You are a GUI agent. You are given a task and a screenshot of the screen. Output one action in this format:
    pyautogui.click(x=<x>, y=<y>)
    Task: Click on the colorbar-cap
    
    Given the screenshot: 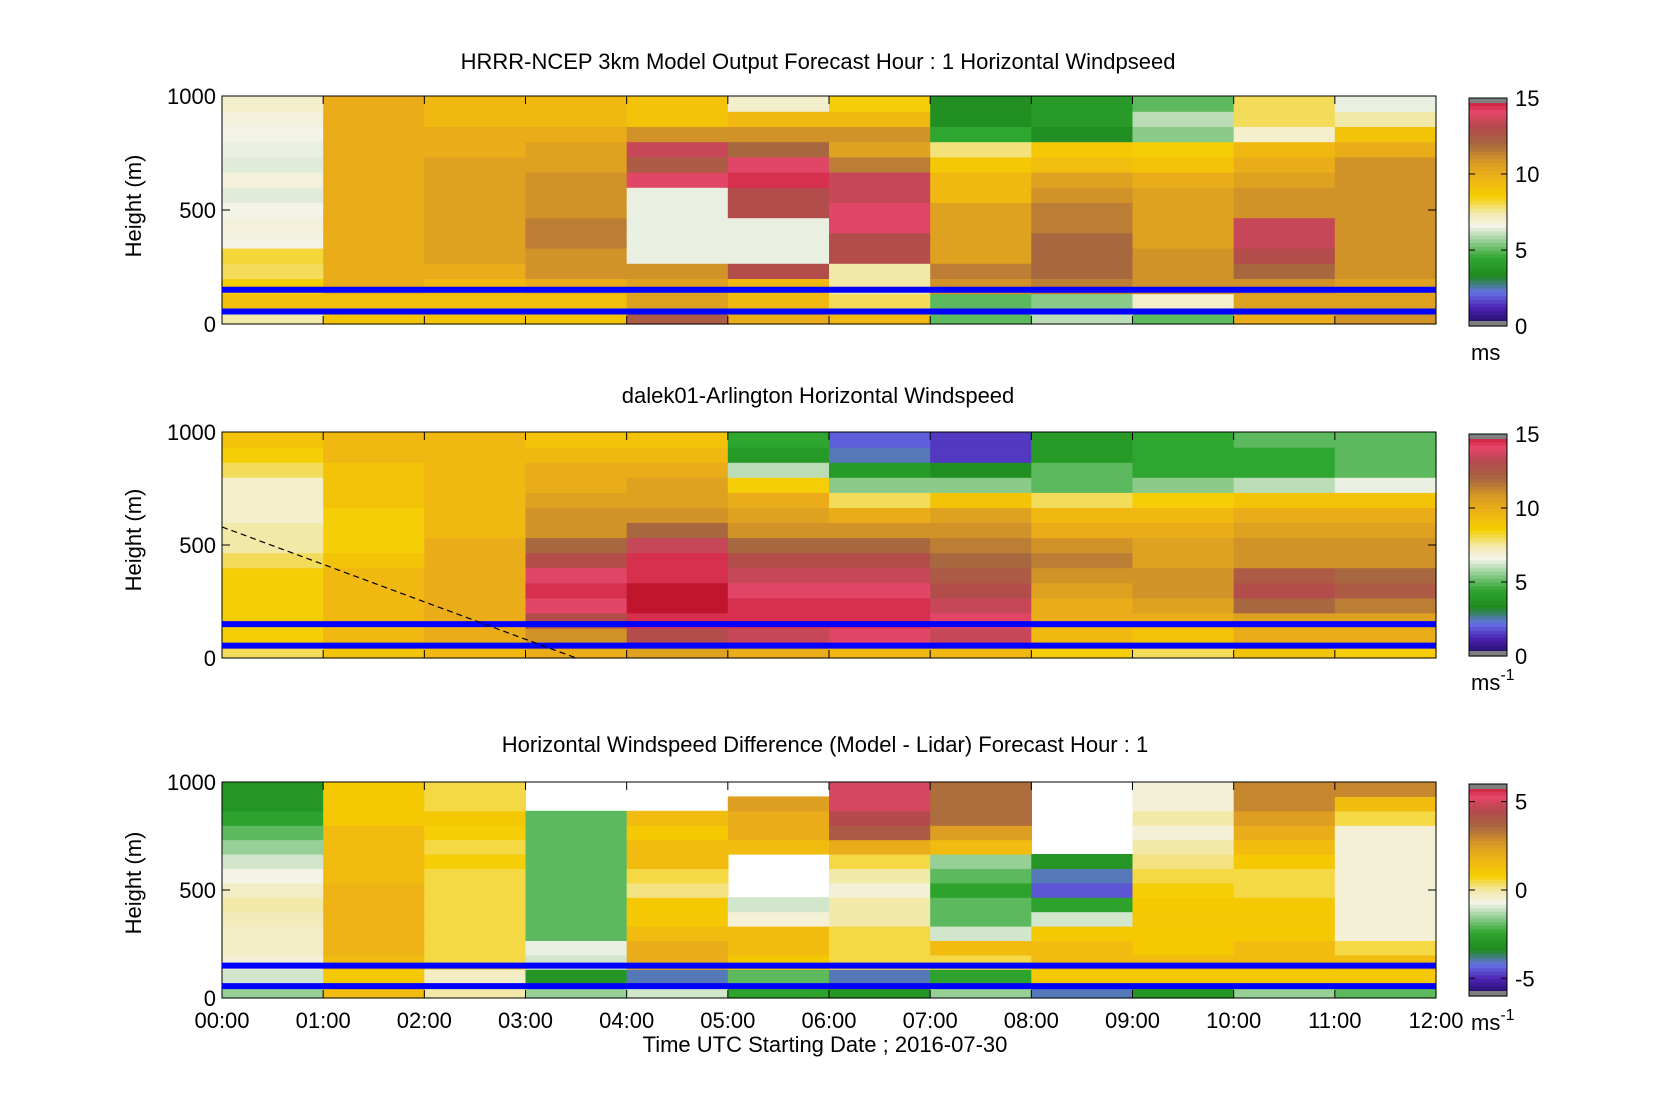 What is the action you would take?
    pyautogui.click(x=1488, y=323)
    